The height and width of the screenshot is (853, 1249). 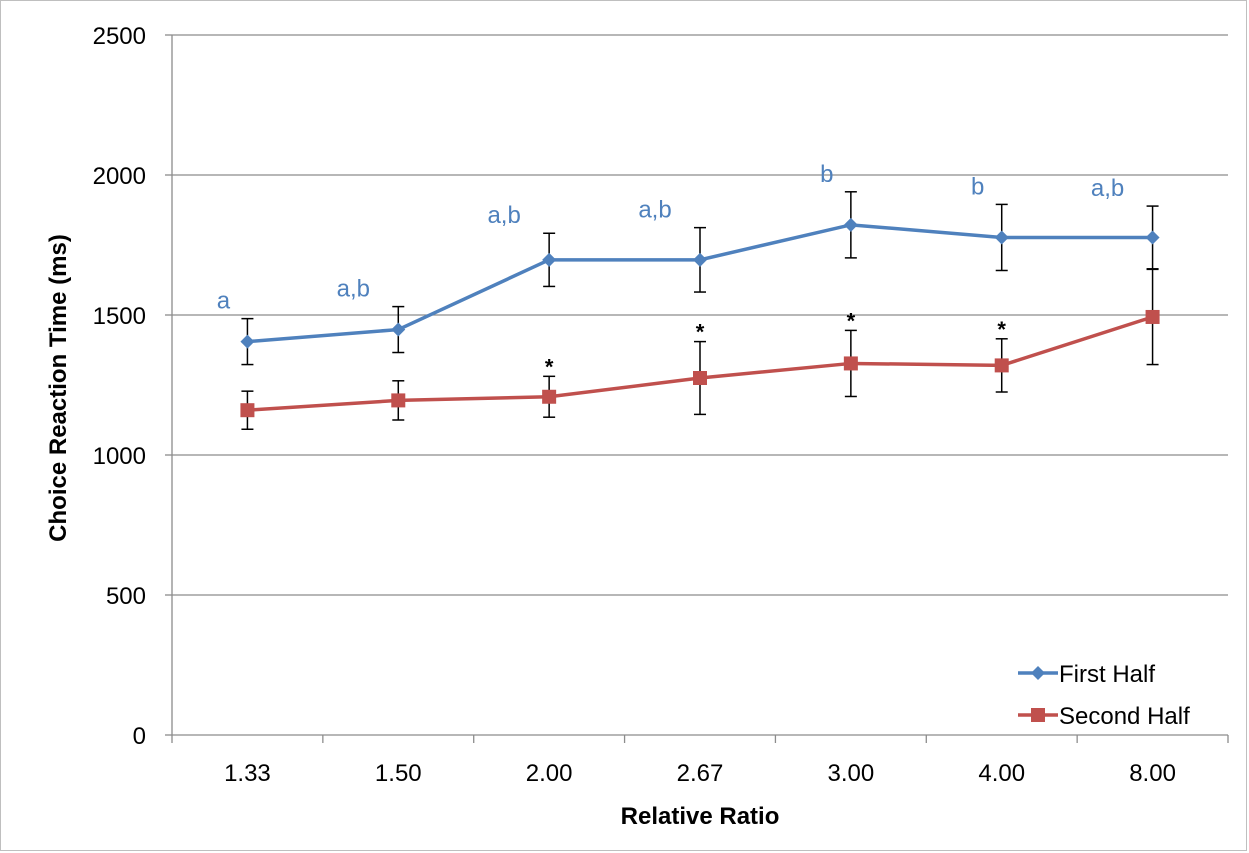 I want to click on y-axis-title: Choice Reaction Time (ms), so click(x=58, y=388).